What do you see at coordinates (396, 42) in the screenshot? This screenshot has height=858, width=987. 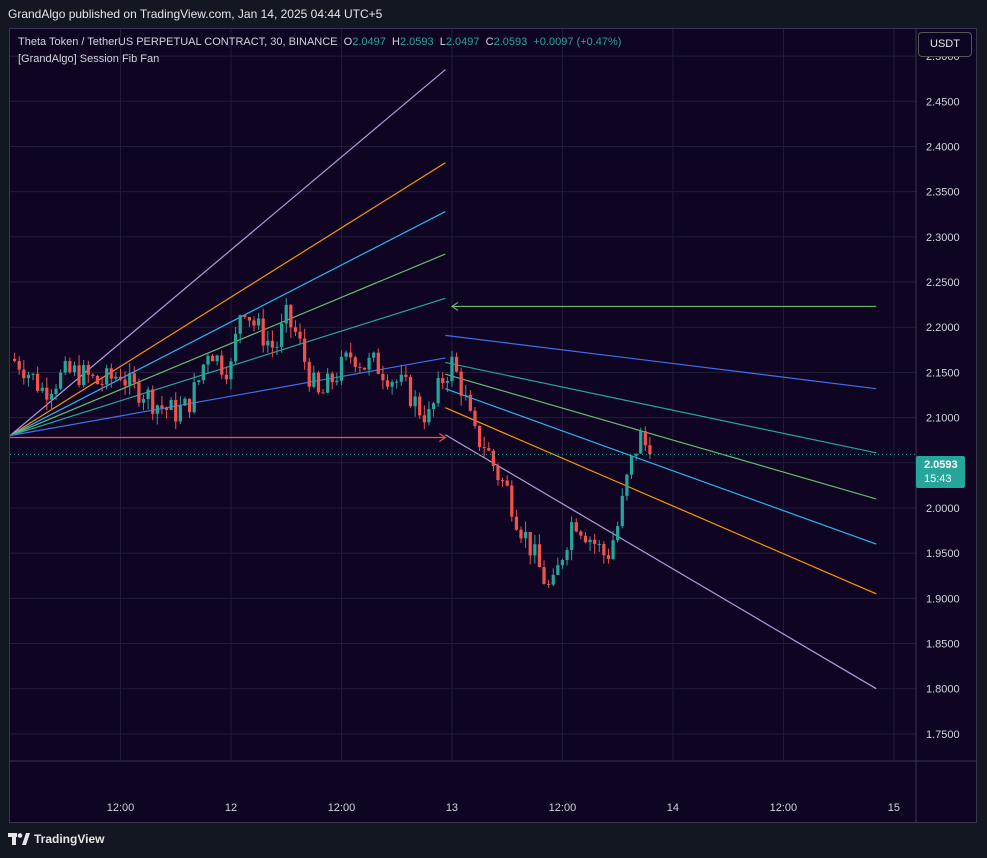 I see `high-label: H` at bounding box center [396, 42].